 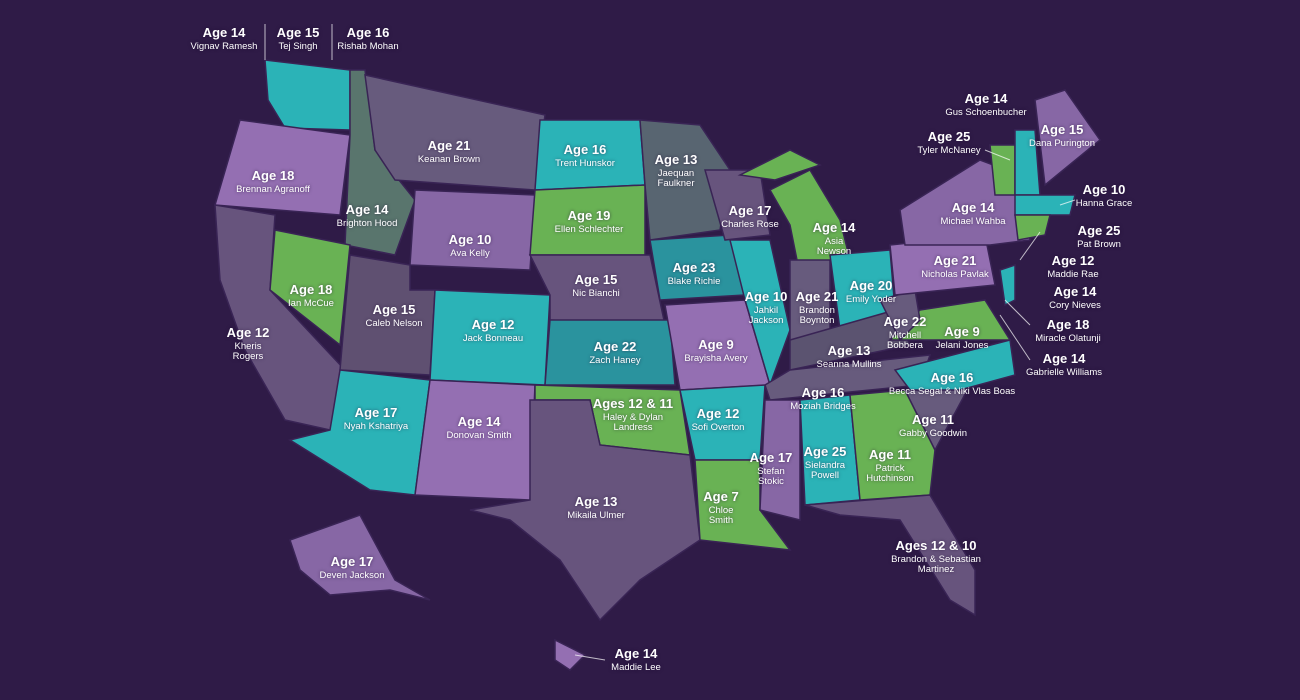 I want to click on person-label: Age 7 Chloe Smith, so click(x=721, y=508).